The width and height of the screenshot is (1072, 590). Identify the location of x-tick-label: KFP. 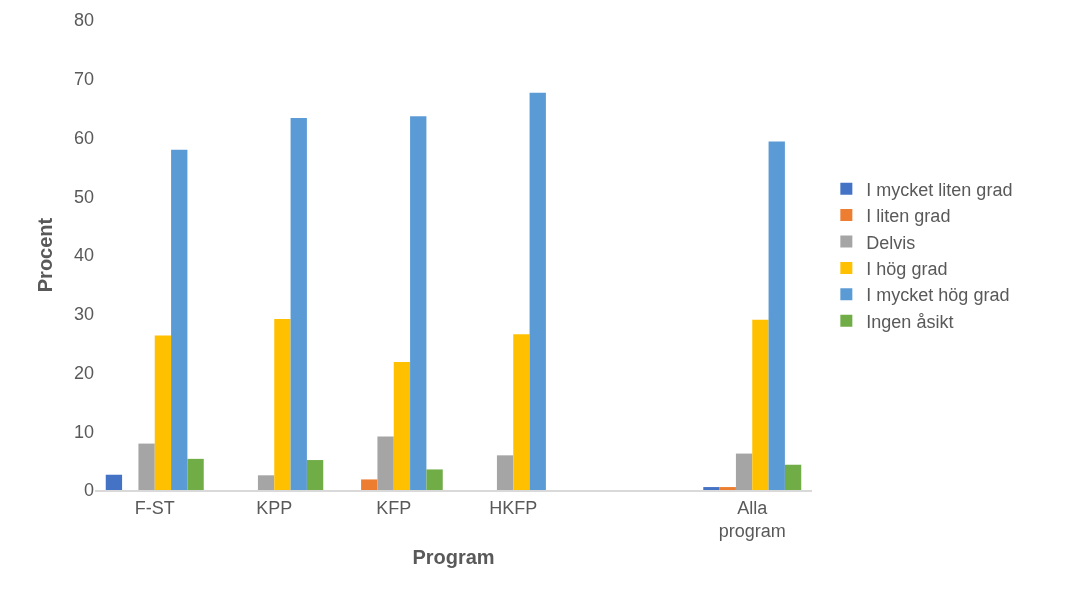
(394, 507).